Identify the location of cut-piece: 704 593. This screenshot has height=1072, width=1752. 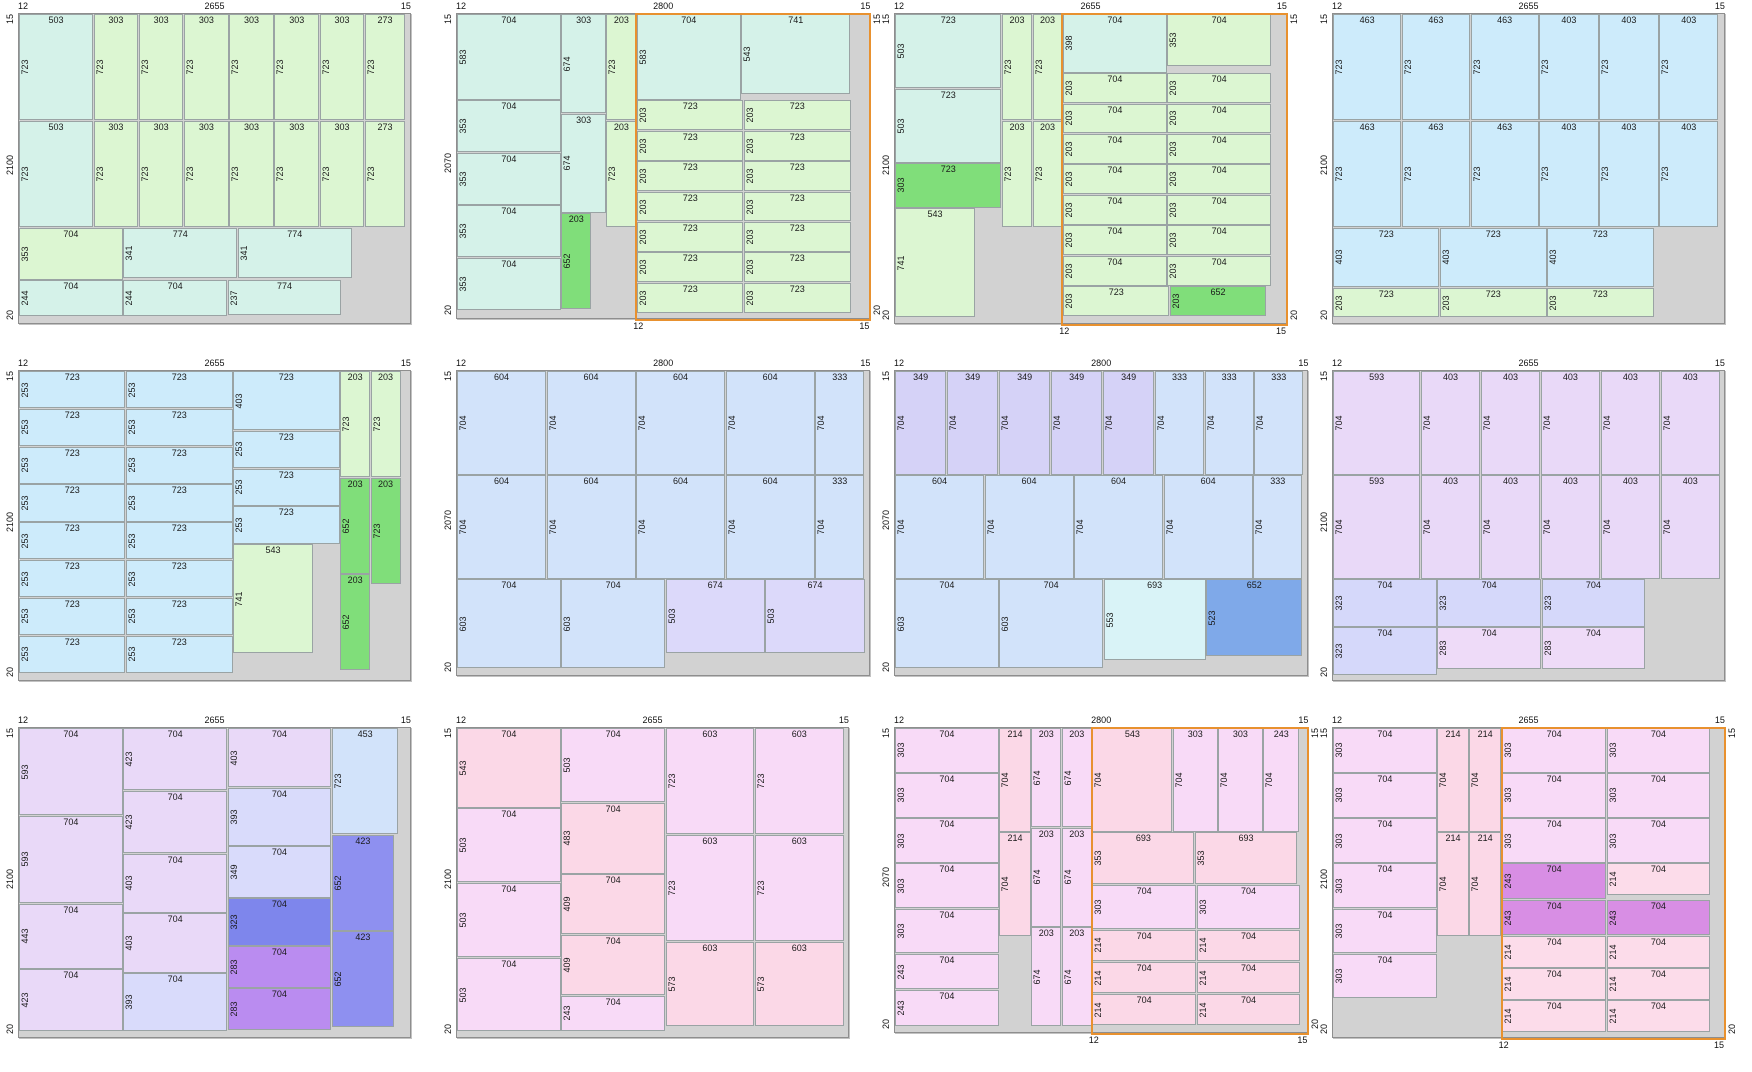
(71, 859).